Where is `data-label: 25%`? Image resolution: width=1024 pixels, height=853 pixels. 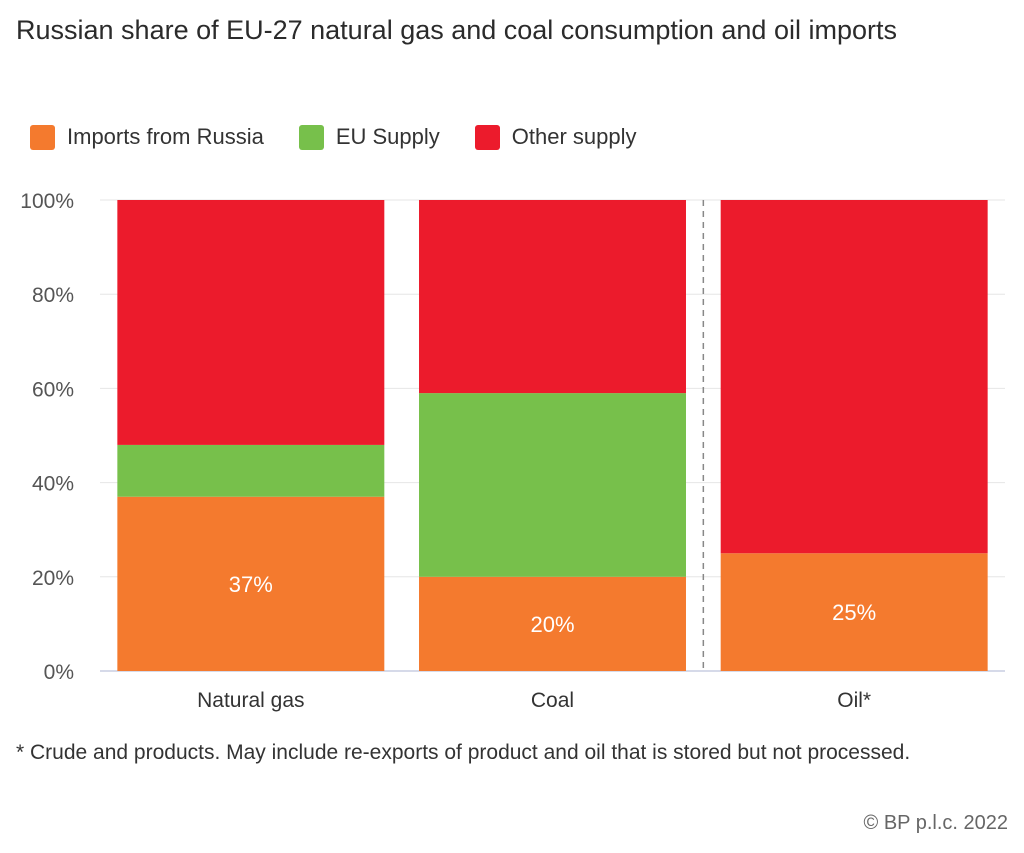 data-label: 25% is located at coordinates (854, 612).